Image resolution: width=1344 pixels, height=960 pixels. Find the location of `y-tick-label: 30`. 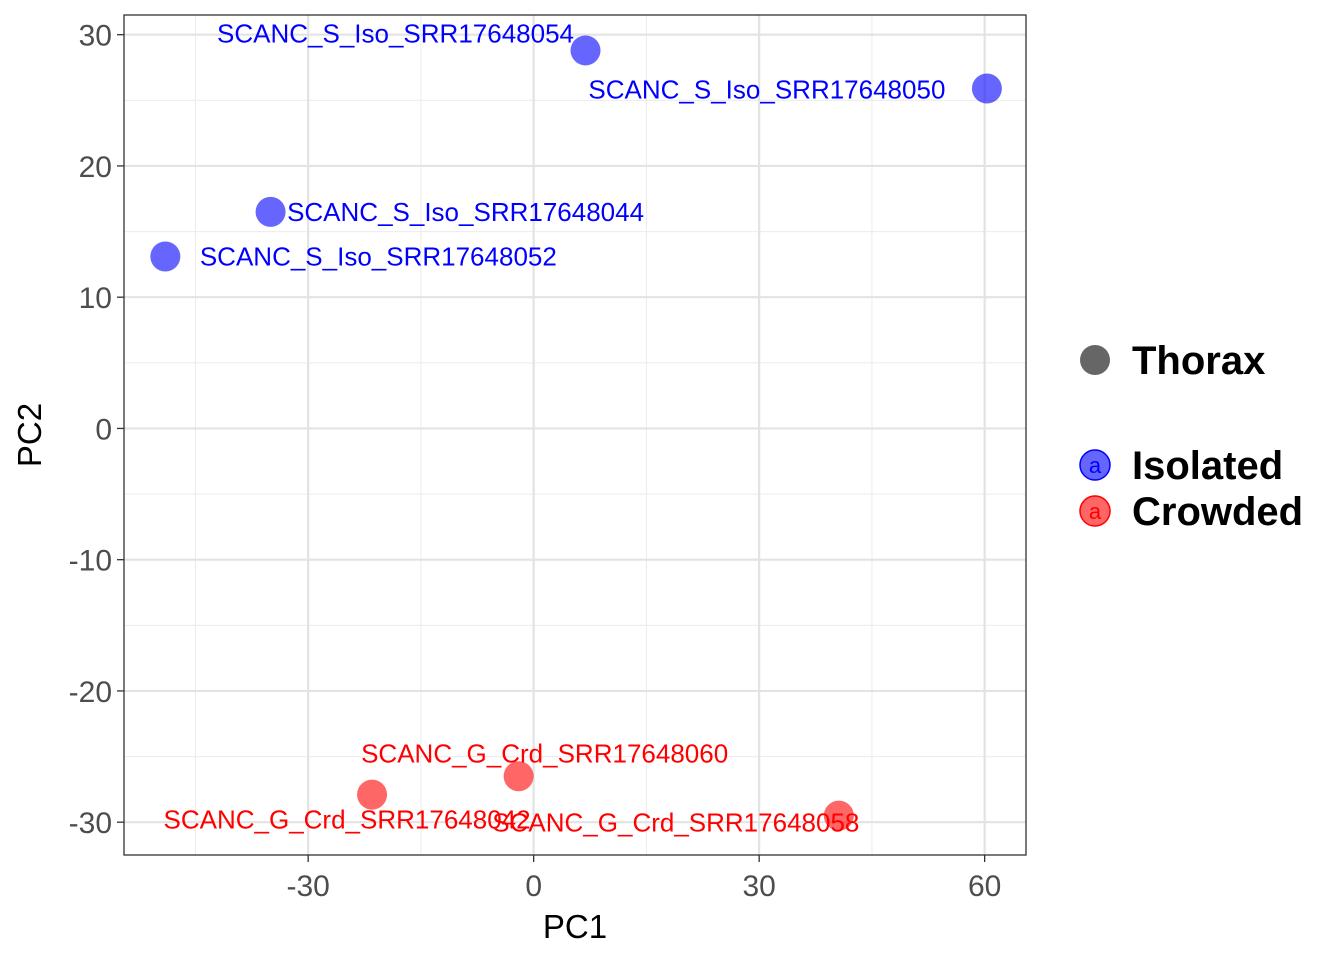

y-tick-label: 30 is located at coordinates (95, 36).